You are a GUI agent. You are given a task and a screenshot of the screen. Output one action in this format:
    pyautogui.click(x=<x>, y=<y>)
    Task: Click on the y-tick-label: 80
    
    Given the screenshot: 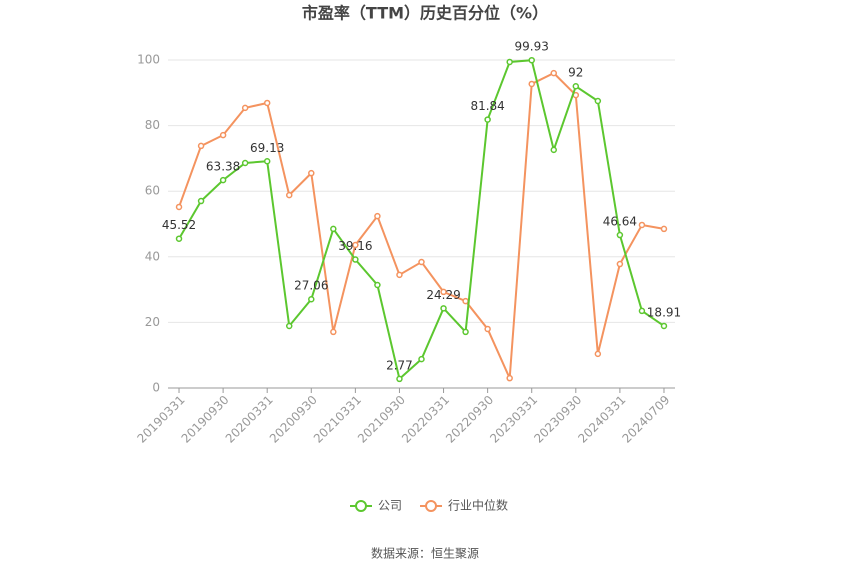 What is the action you would take?
    pyautogui.click(x=152, y=125)
    